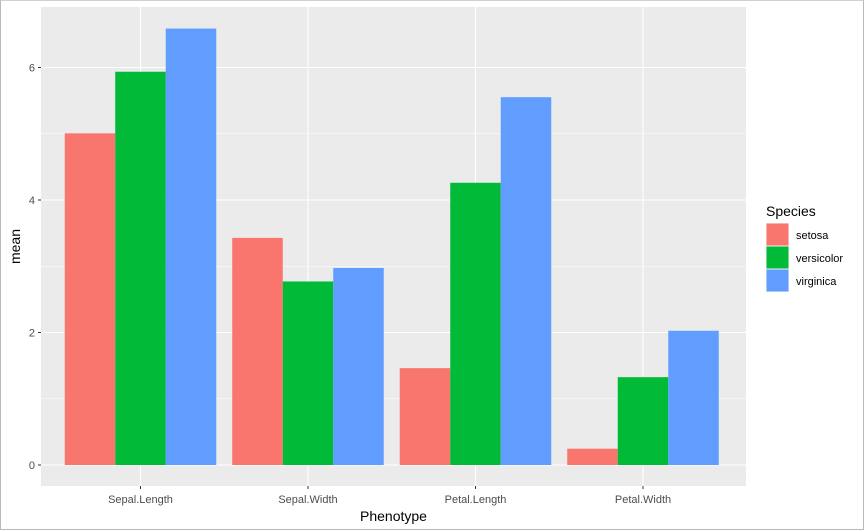 The width and height of the screenshot is (864, 530). I want to click on bar-virginica-Sepal.Width, so click(358, 366).